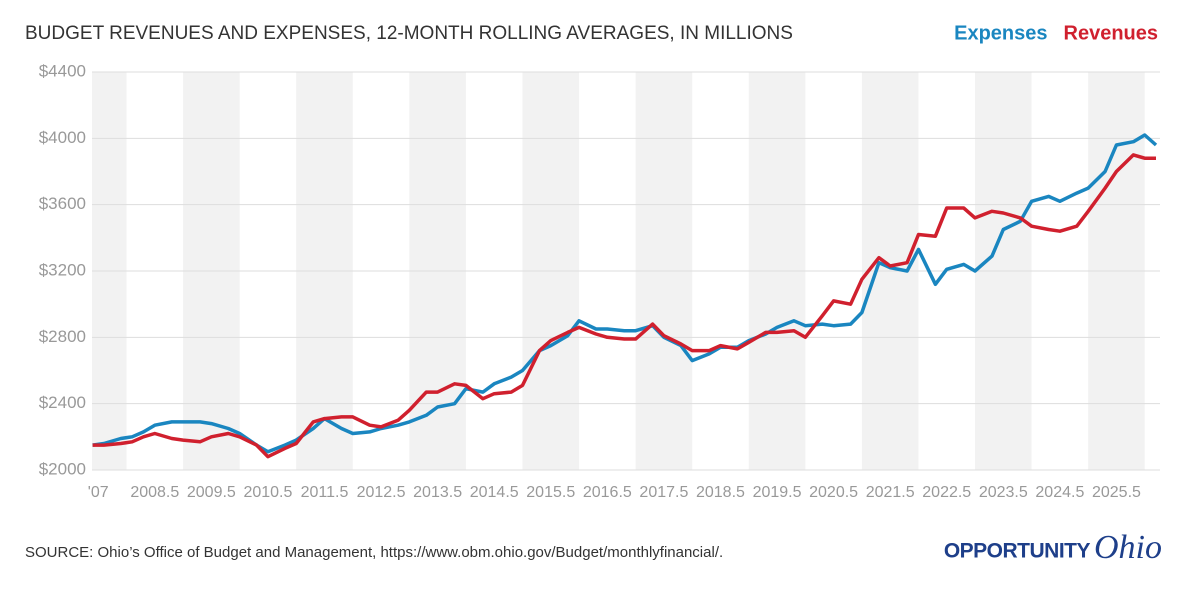 This screenshot has width=1200, height=589. What do you see at coordinates (777, 492) in the screenshot?
I see `x-tick-label: 2019.5` at bounding box center [777, 492].